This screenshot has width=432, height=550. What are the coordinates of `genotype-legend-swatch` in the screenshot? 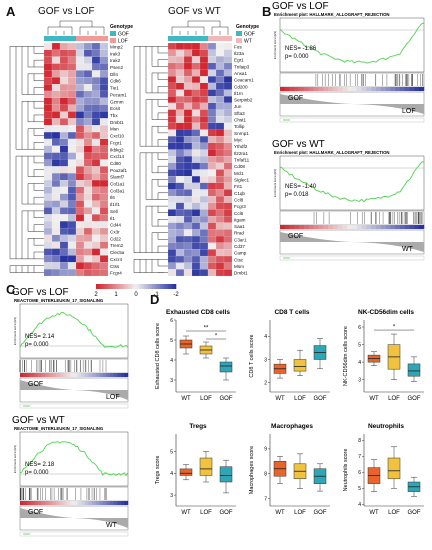 It's located at (239, 40).